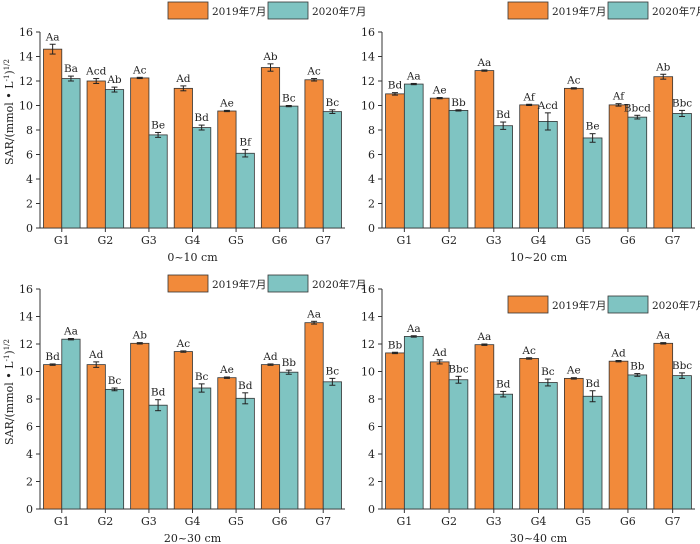  What do you see at coordinates (158, 125) in the screenshot?
I see `significance-label: Be` at bounding box center [158, 125].